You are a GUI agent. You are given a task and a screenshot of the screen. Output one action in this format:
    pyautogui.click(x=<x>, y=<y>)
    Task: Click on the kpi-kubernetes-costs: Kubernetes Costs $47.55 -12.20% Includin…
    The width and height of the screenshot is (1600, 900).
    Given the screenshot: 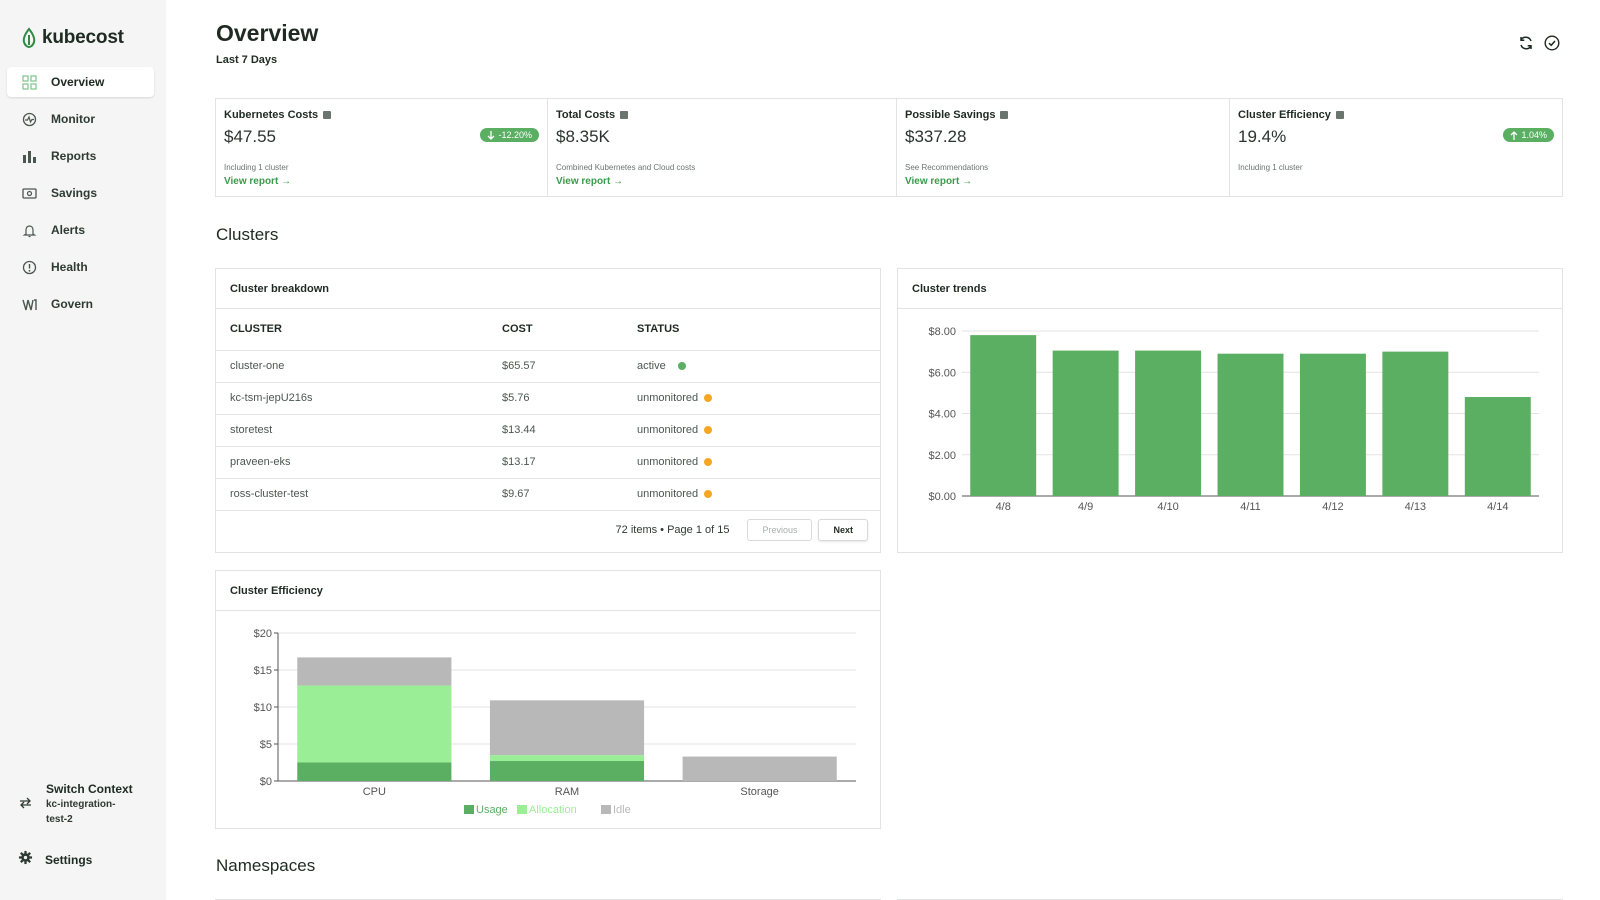 What is the action you would take?
    pyautogui.click(x=382, y=147)
    